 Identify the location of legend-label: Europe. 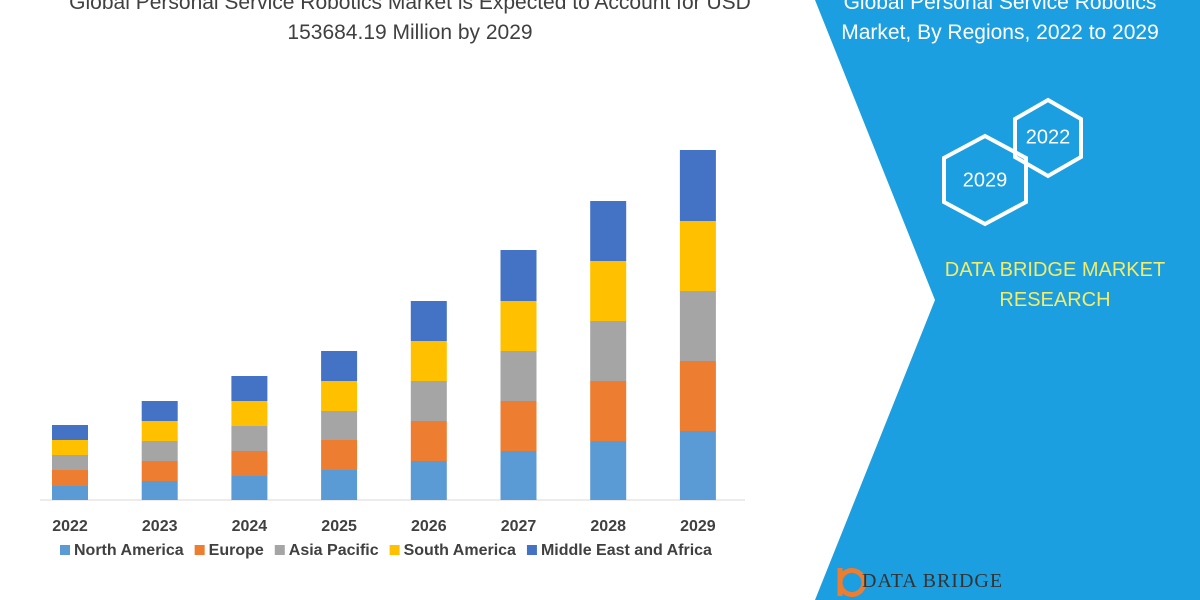
(236, 550).